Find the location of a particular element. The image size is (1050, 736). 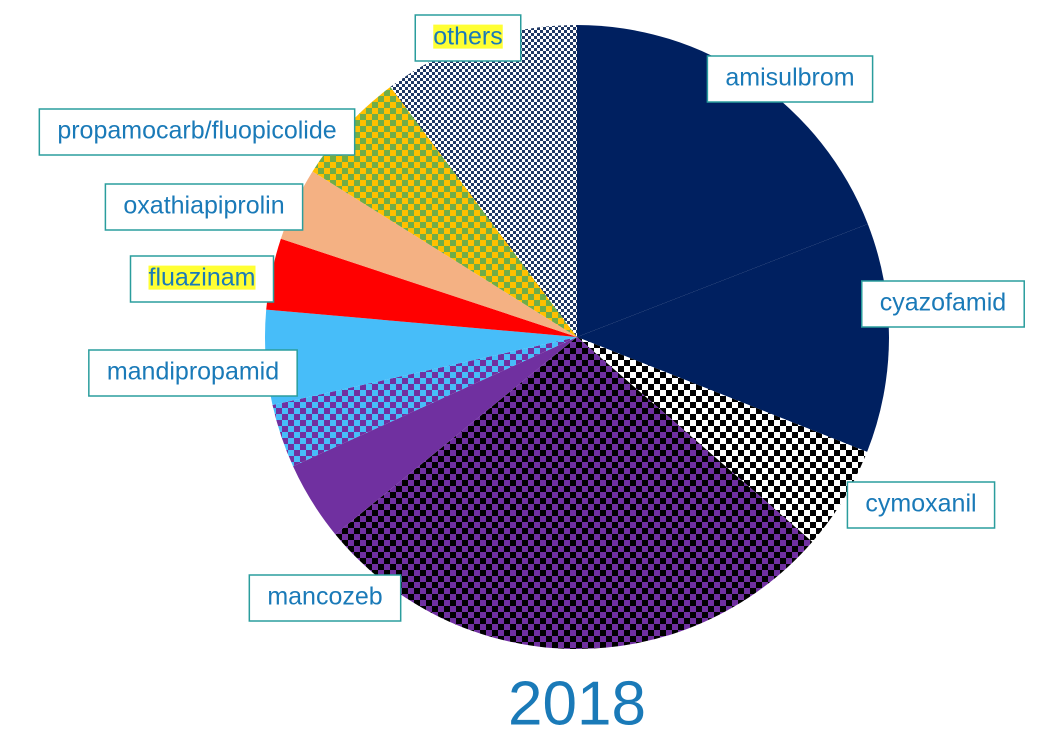

slice-label: mandipropamid is located at coordinates (193, 372).